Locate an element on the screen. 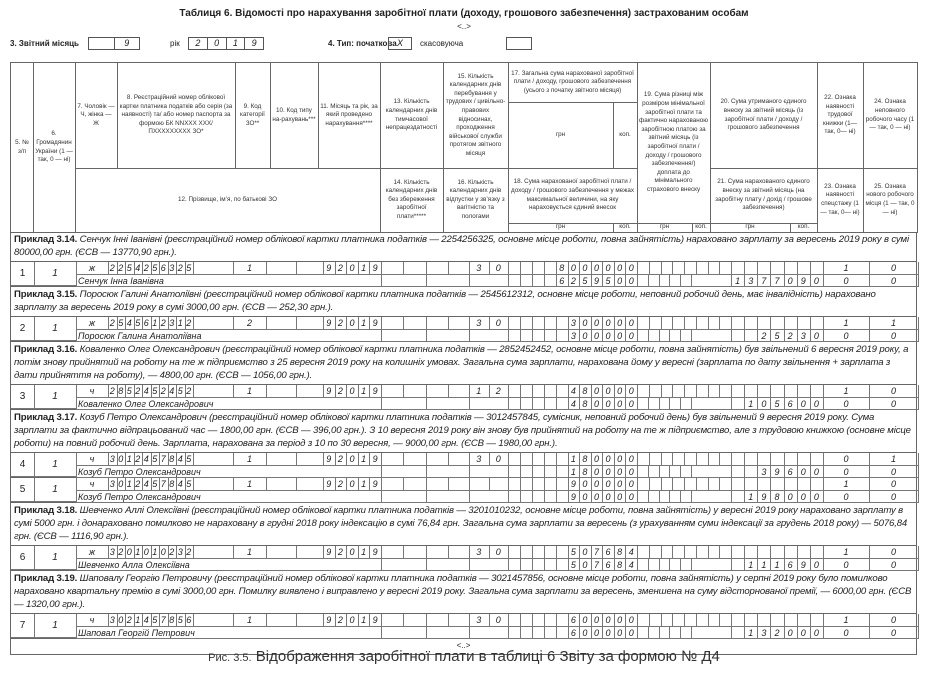 This screenshot has height=680, width=928. reg-digit-box: 1 is located at coordinates (138, 620).